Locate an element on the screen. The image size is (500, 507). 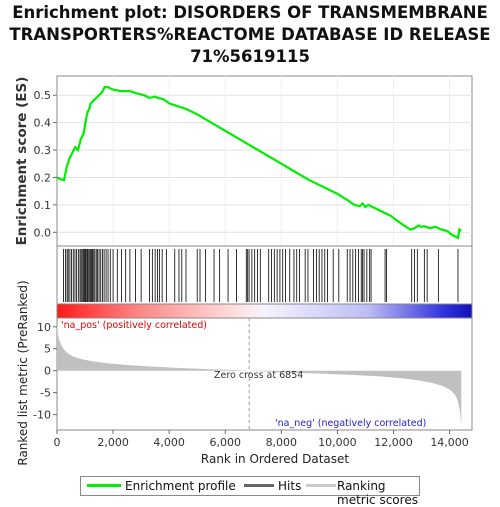
metric-ytick-label: 10 is located at coordinates (44, 327).